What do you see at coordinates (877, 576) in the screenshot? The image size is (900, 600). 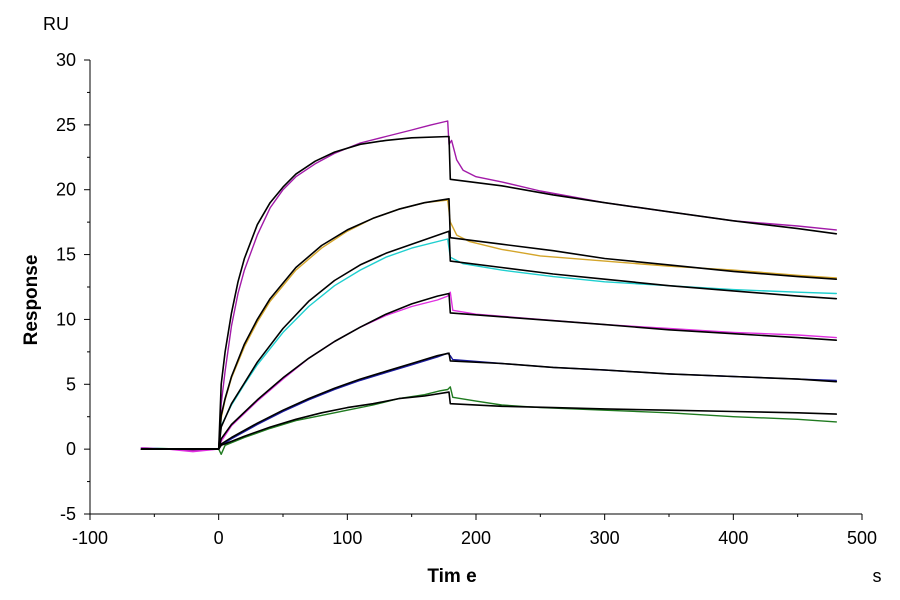 I see `x-unit-label: s` at bounding box center [877, 576].